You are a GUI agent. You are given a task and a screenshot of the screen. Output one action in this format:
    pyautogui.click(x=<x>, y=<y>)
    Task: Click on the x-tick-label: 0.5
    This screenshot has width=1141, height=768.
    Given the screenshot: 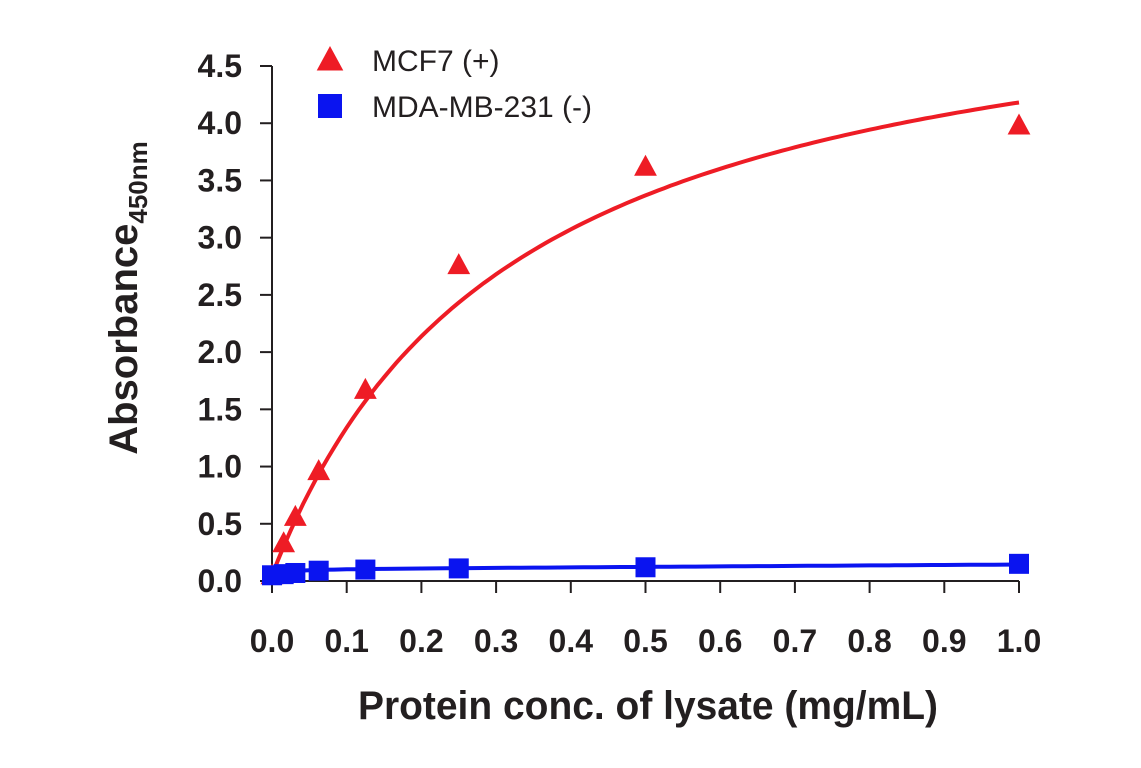 What is the action you would take?
    pyautogui.click(x=645, y=641)
    